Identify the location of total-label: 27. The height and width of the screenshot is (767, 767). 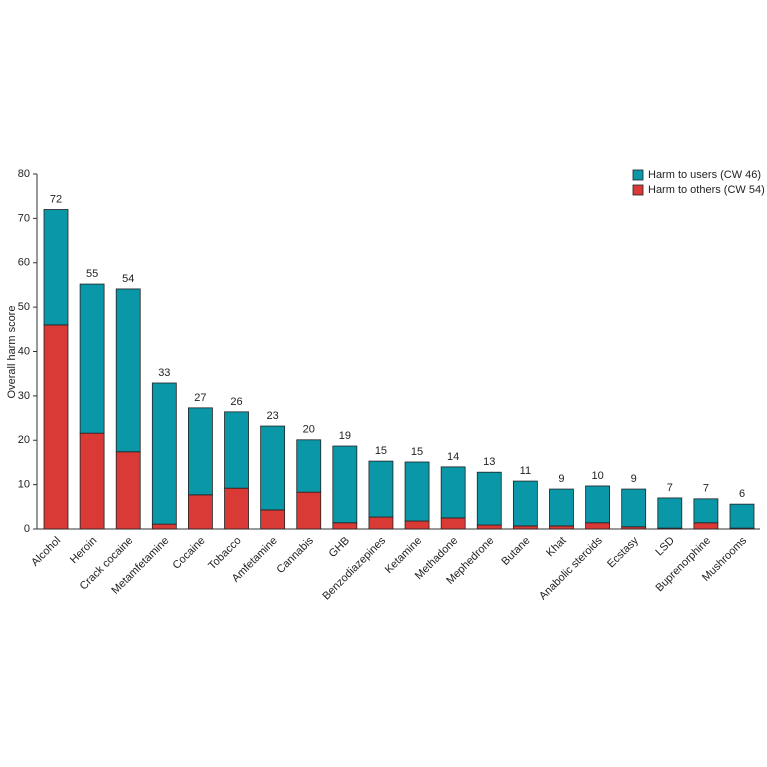
(200, 398).